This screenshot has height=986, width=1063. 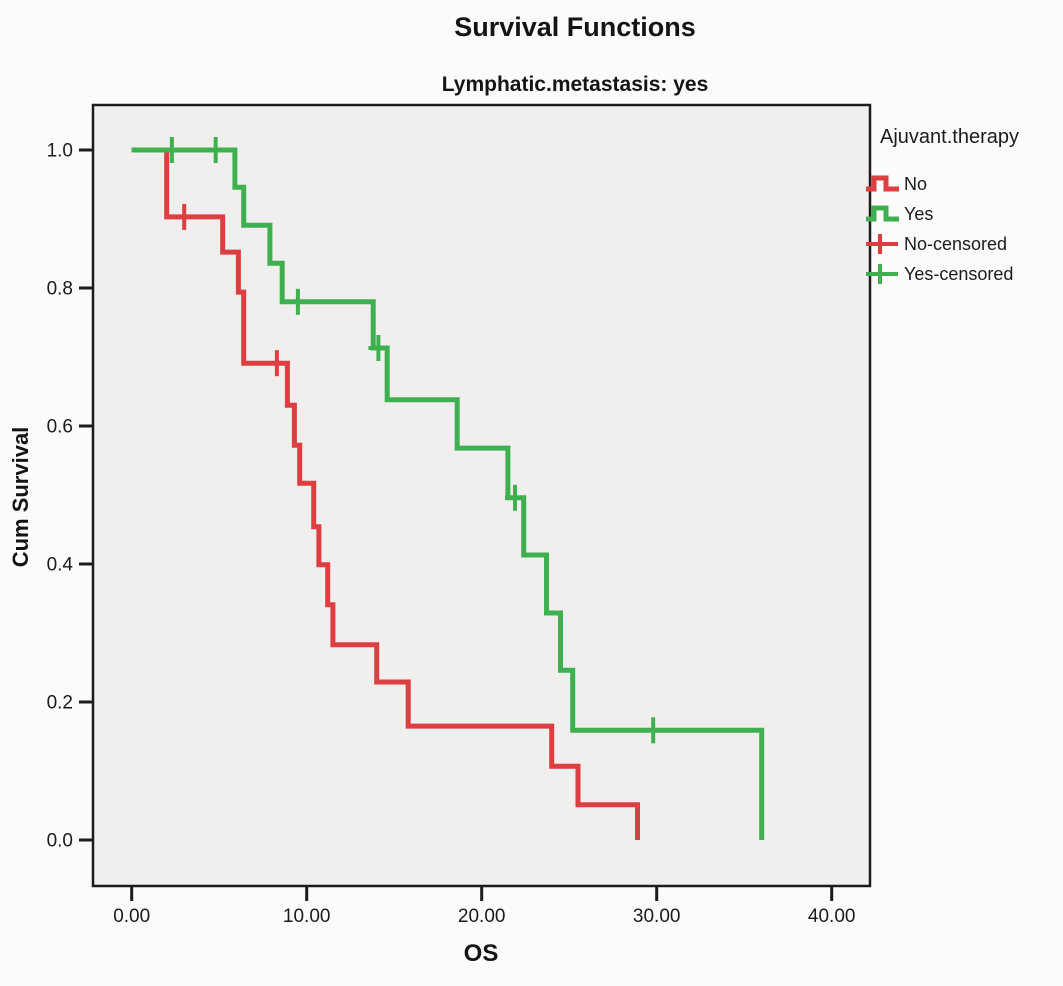 What do you see at coordinates (882, 244) in the screenshot?
I see `plus-red-icon` at bounding box center [882, 244].